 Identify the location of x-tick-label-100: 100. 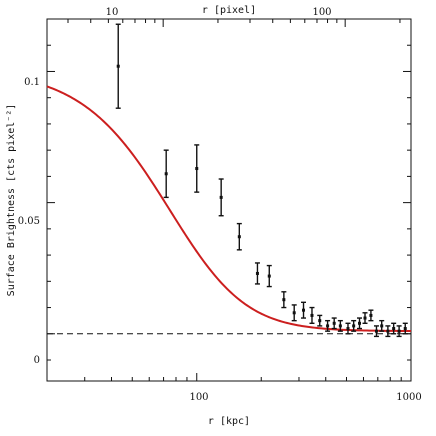
(198, 397).